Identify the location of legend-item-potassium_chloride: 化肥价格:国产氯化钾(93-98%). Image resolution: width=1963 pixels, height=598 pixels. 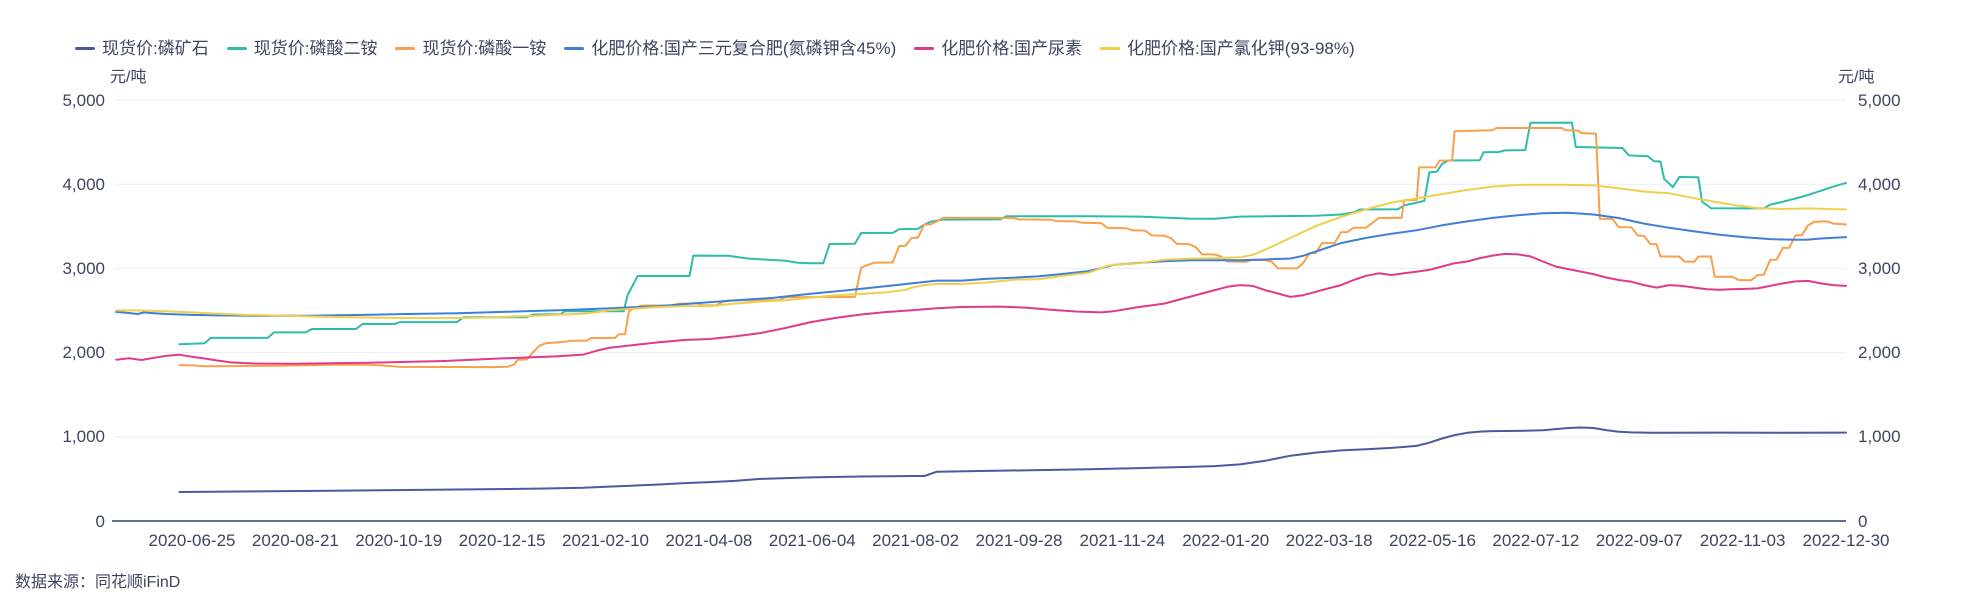
(1227, 48).